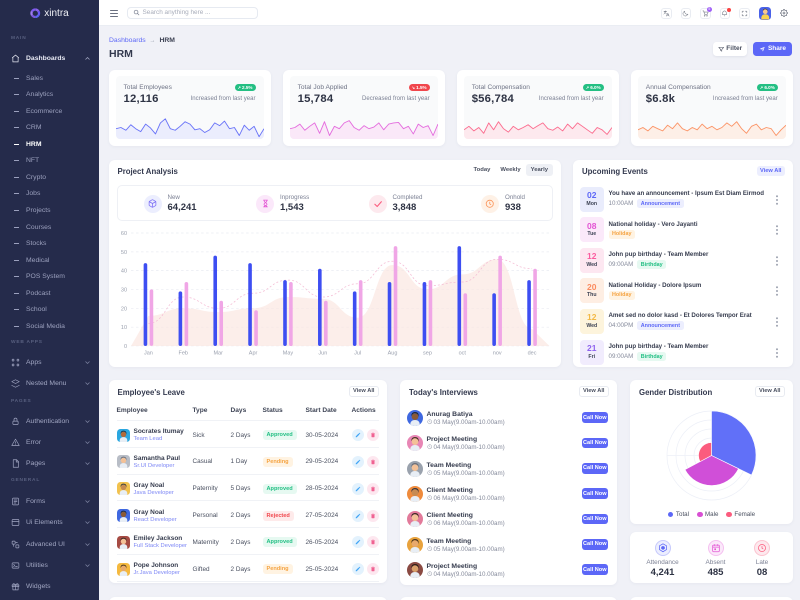 The image size is (800, 600). Describe the element at coordinates (462, 353) in the screenshot. I see `svg-text: oct` at that location.